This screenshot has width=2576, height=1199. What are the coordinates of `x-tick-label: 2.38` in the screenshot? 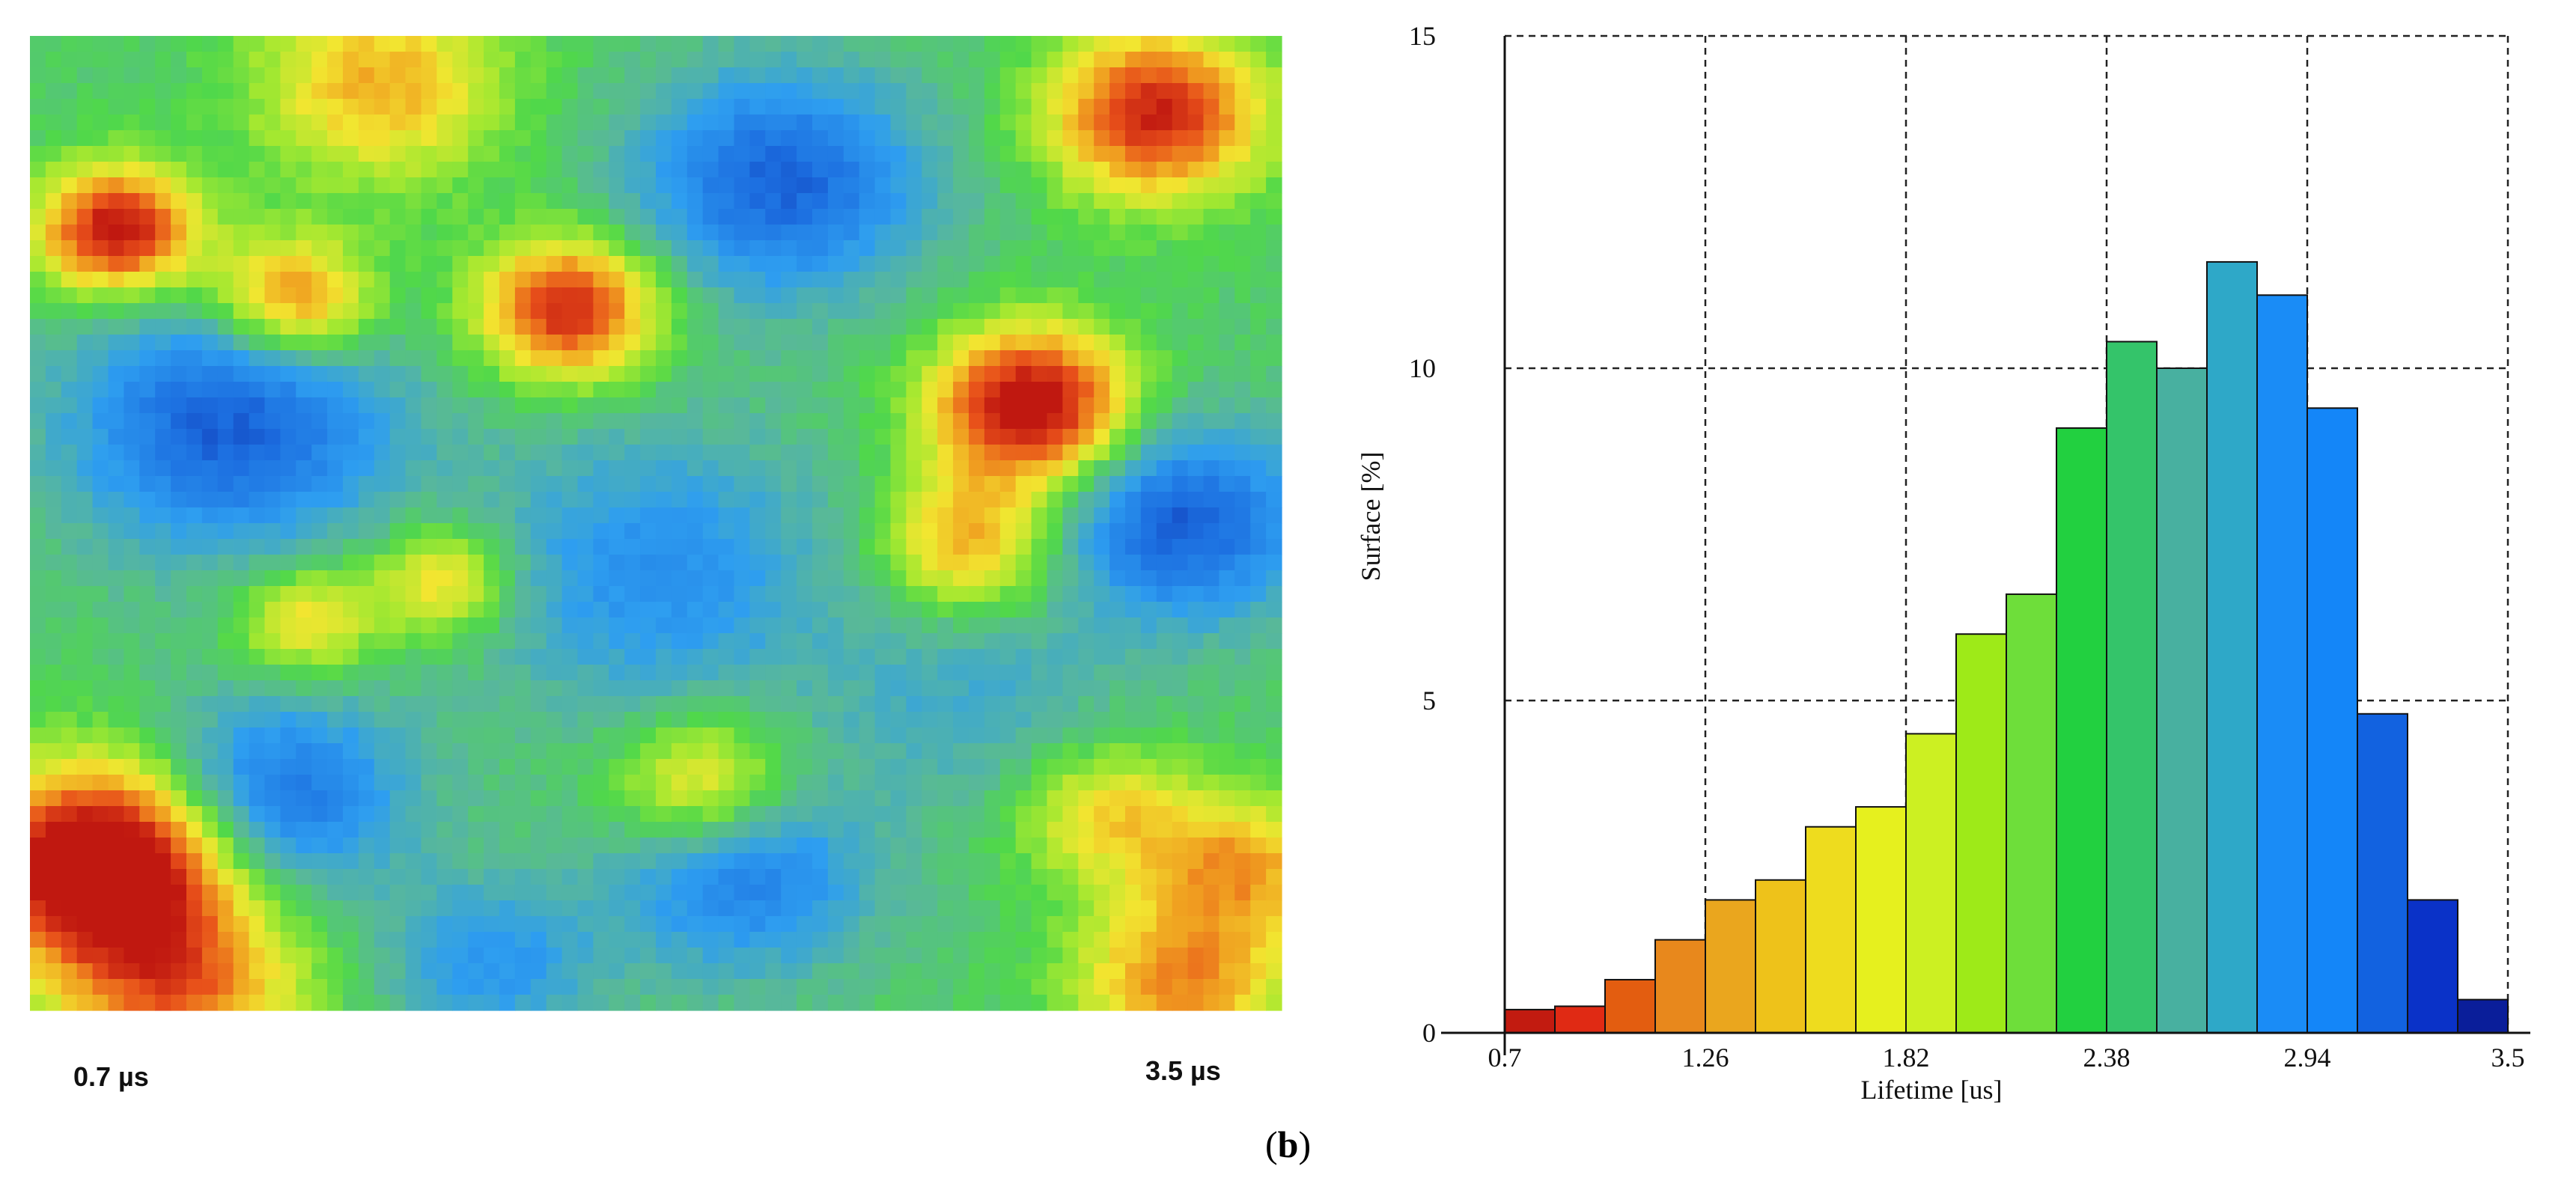 It's located at (2107, 1058).